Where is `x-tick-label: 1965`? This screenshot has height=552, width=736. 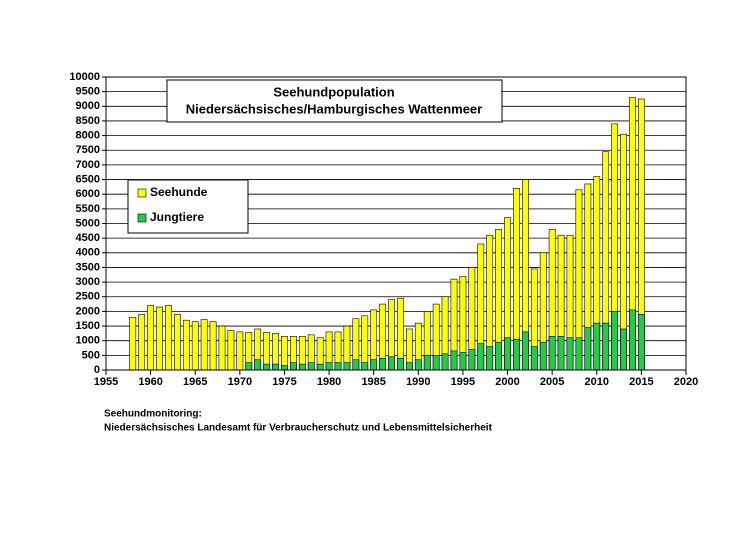
x-tick-label: 1965 is located at coordinates (195, 382).